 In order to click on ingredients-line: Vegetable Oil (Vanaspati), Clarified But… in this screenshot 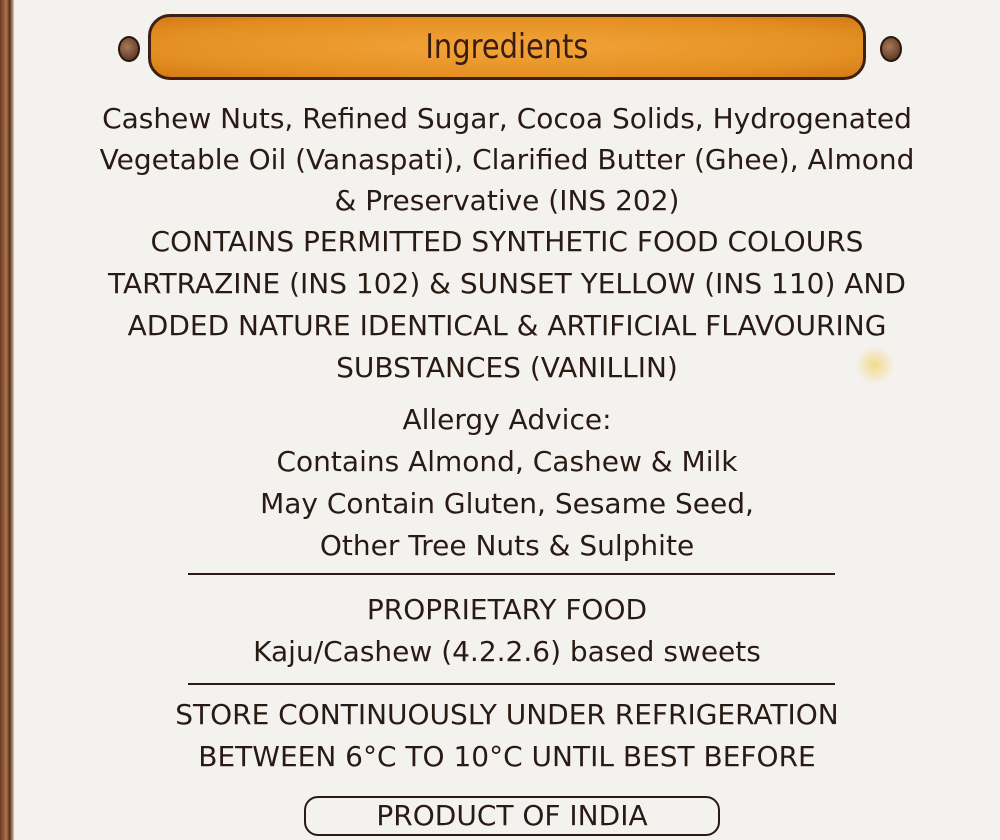, I will do `click(507, 159)`.